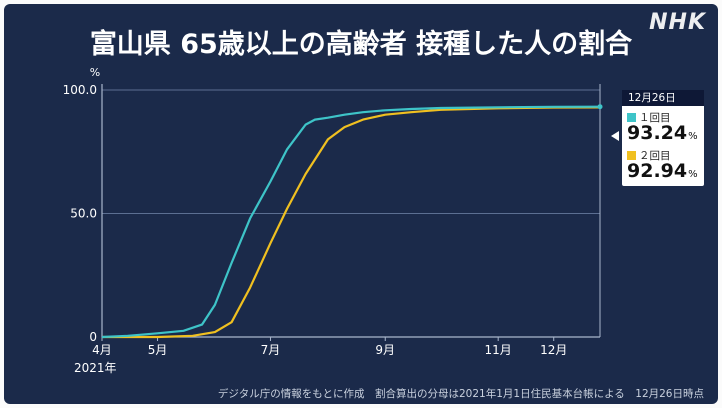  I want to click on legend-swatch-second, so click(631, 155).